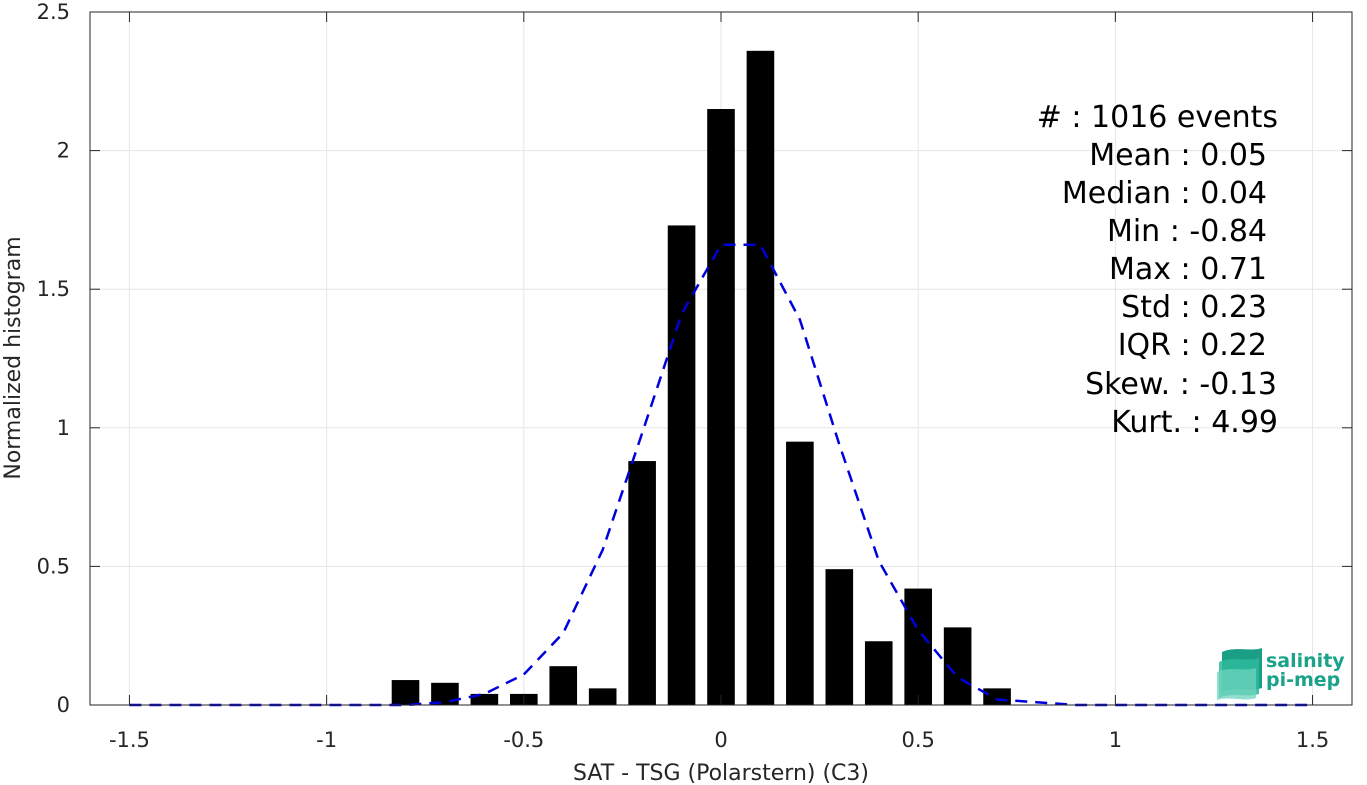 The image size is (1367, 785). Describe the element at coordinates (63, 705) in the screenshot. I see `y-tick-label: 0` at that location.